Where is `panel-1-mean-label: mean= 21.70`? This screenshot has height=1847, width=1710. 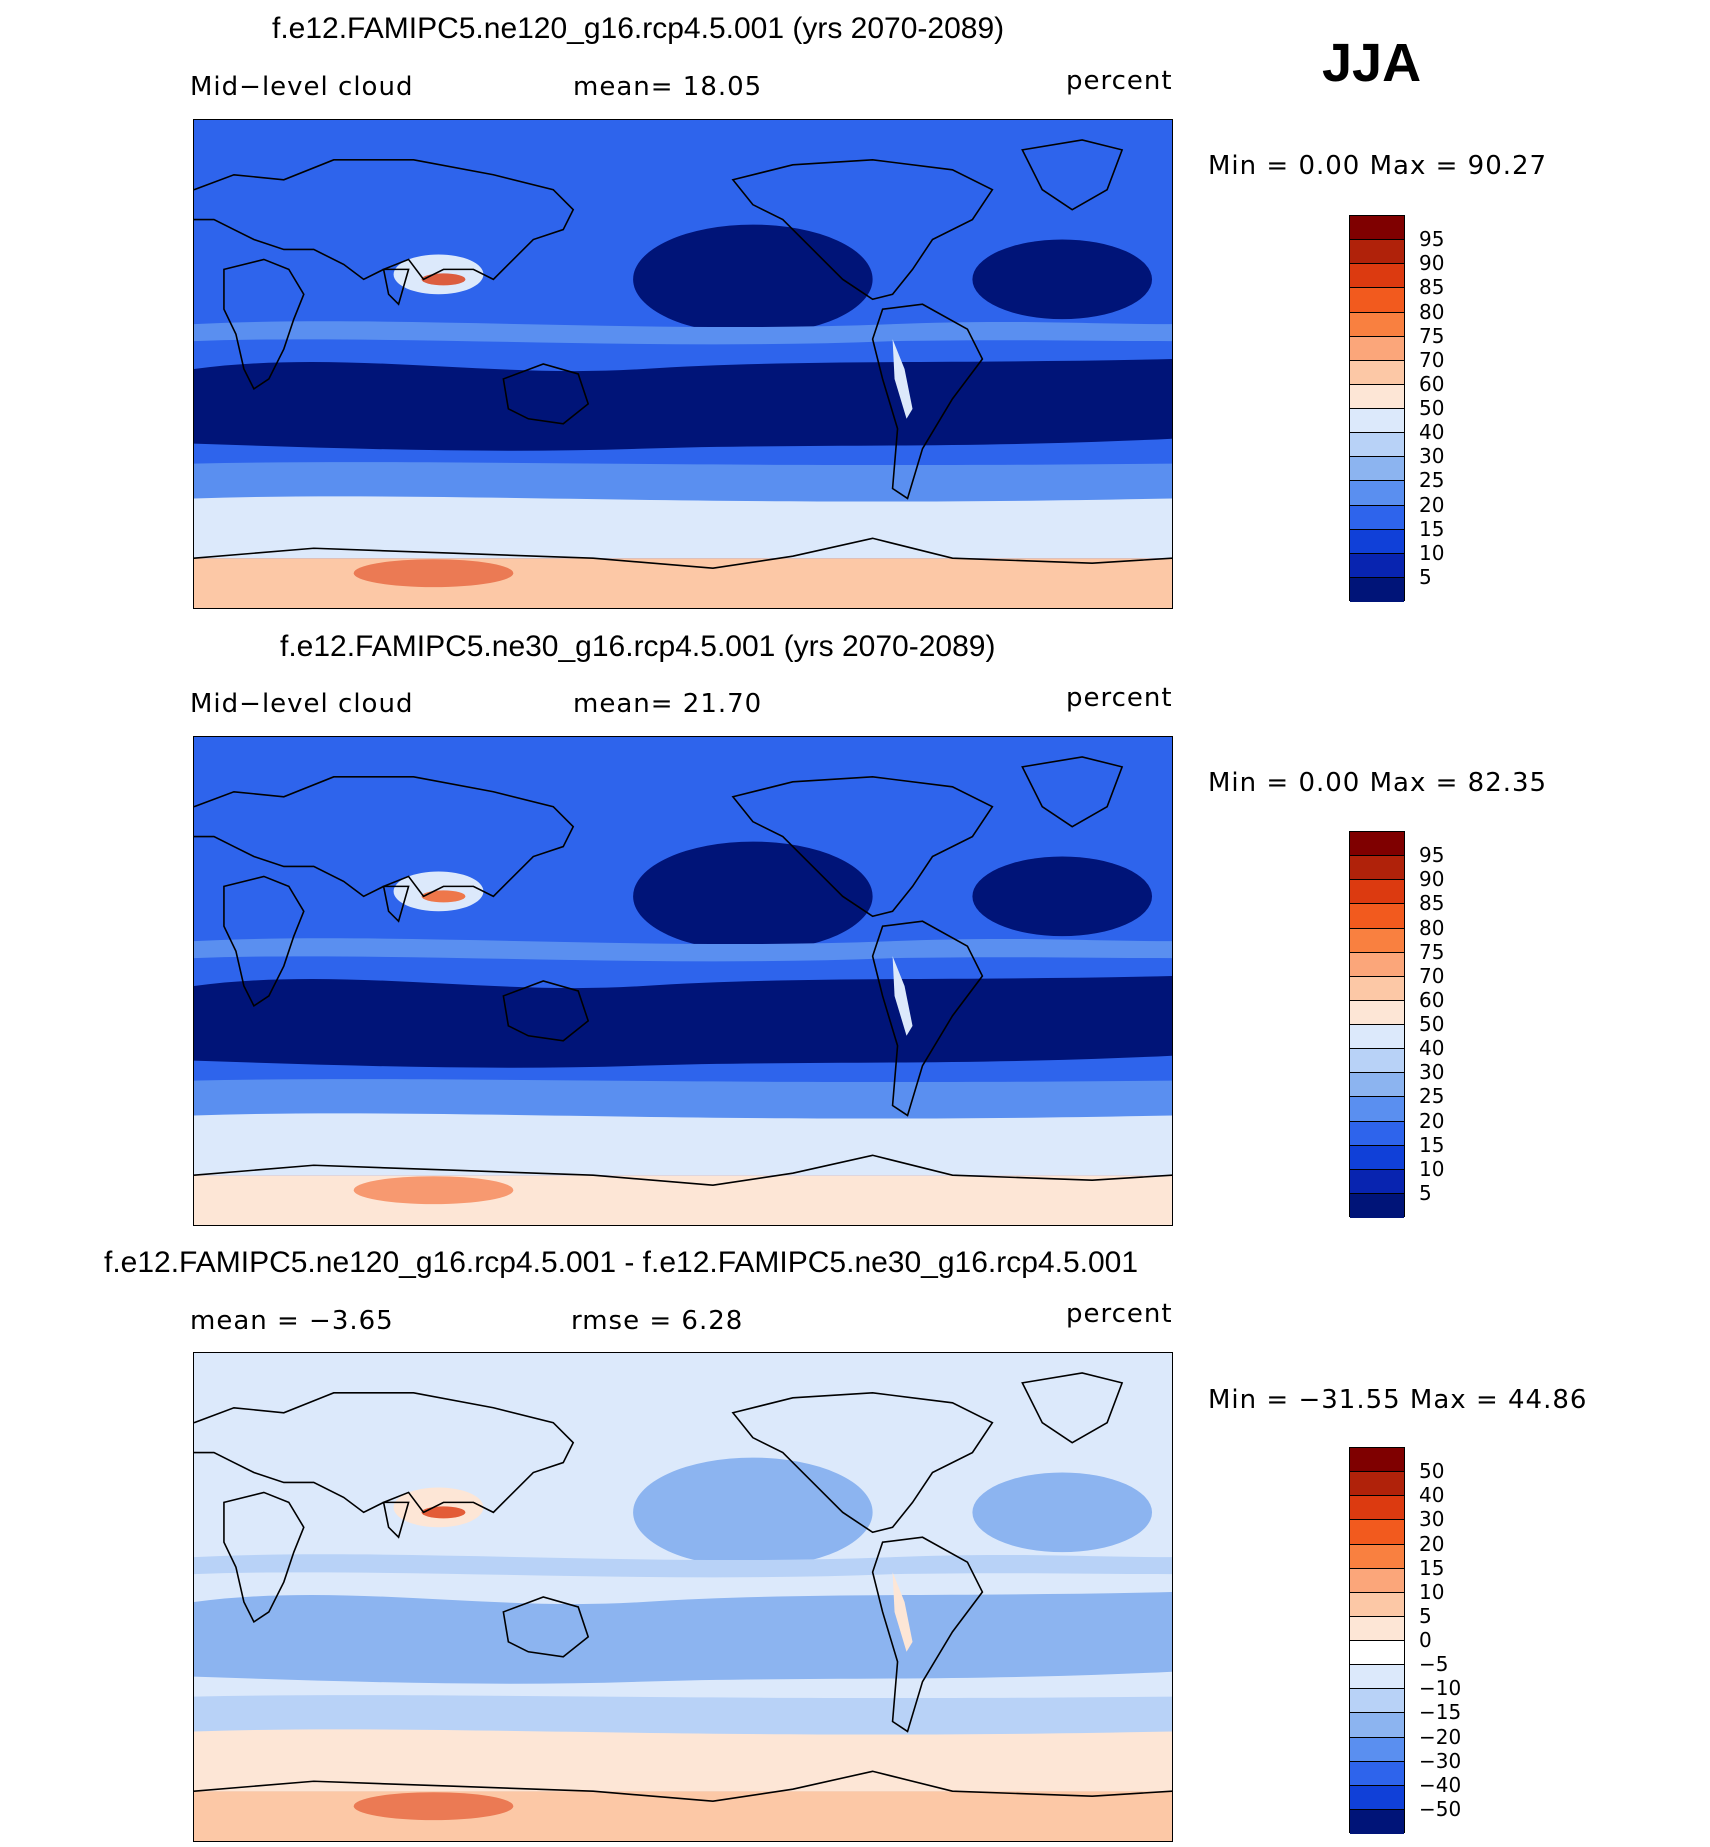
panel-1-mean-label: mean= 21.70 is located at coordinates (668, 704).